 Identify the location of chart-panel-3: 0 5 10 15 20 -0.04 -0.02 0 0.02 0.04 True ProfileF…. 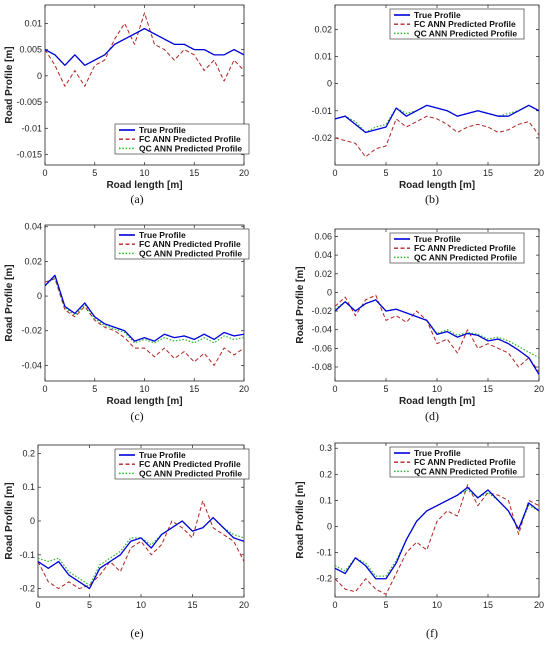
(127, 322).